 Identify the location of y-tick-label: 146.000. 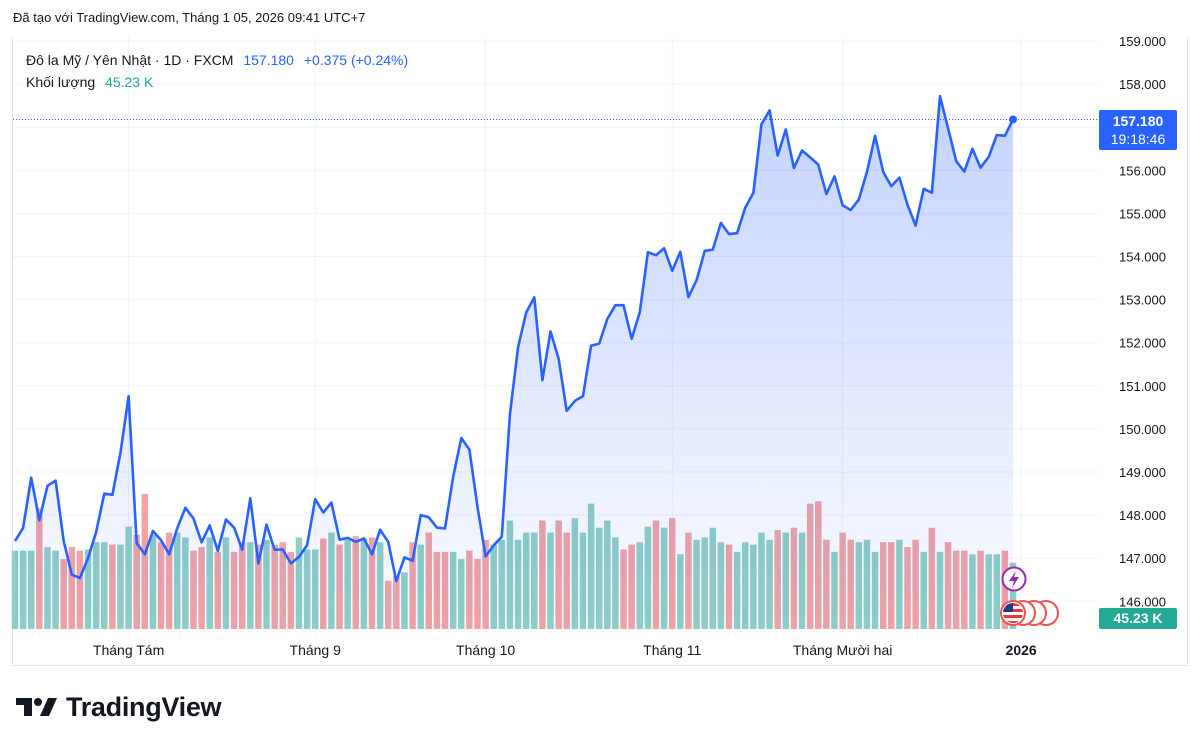
(1142, 601).